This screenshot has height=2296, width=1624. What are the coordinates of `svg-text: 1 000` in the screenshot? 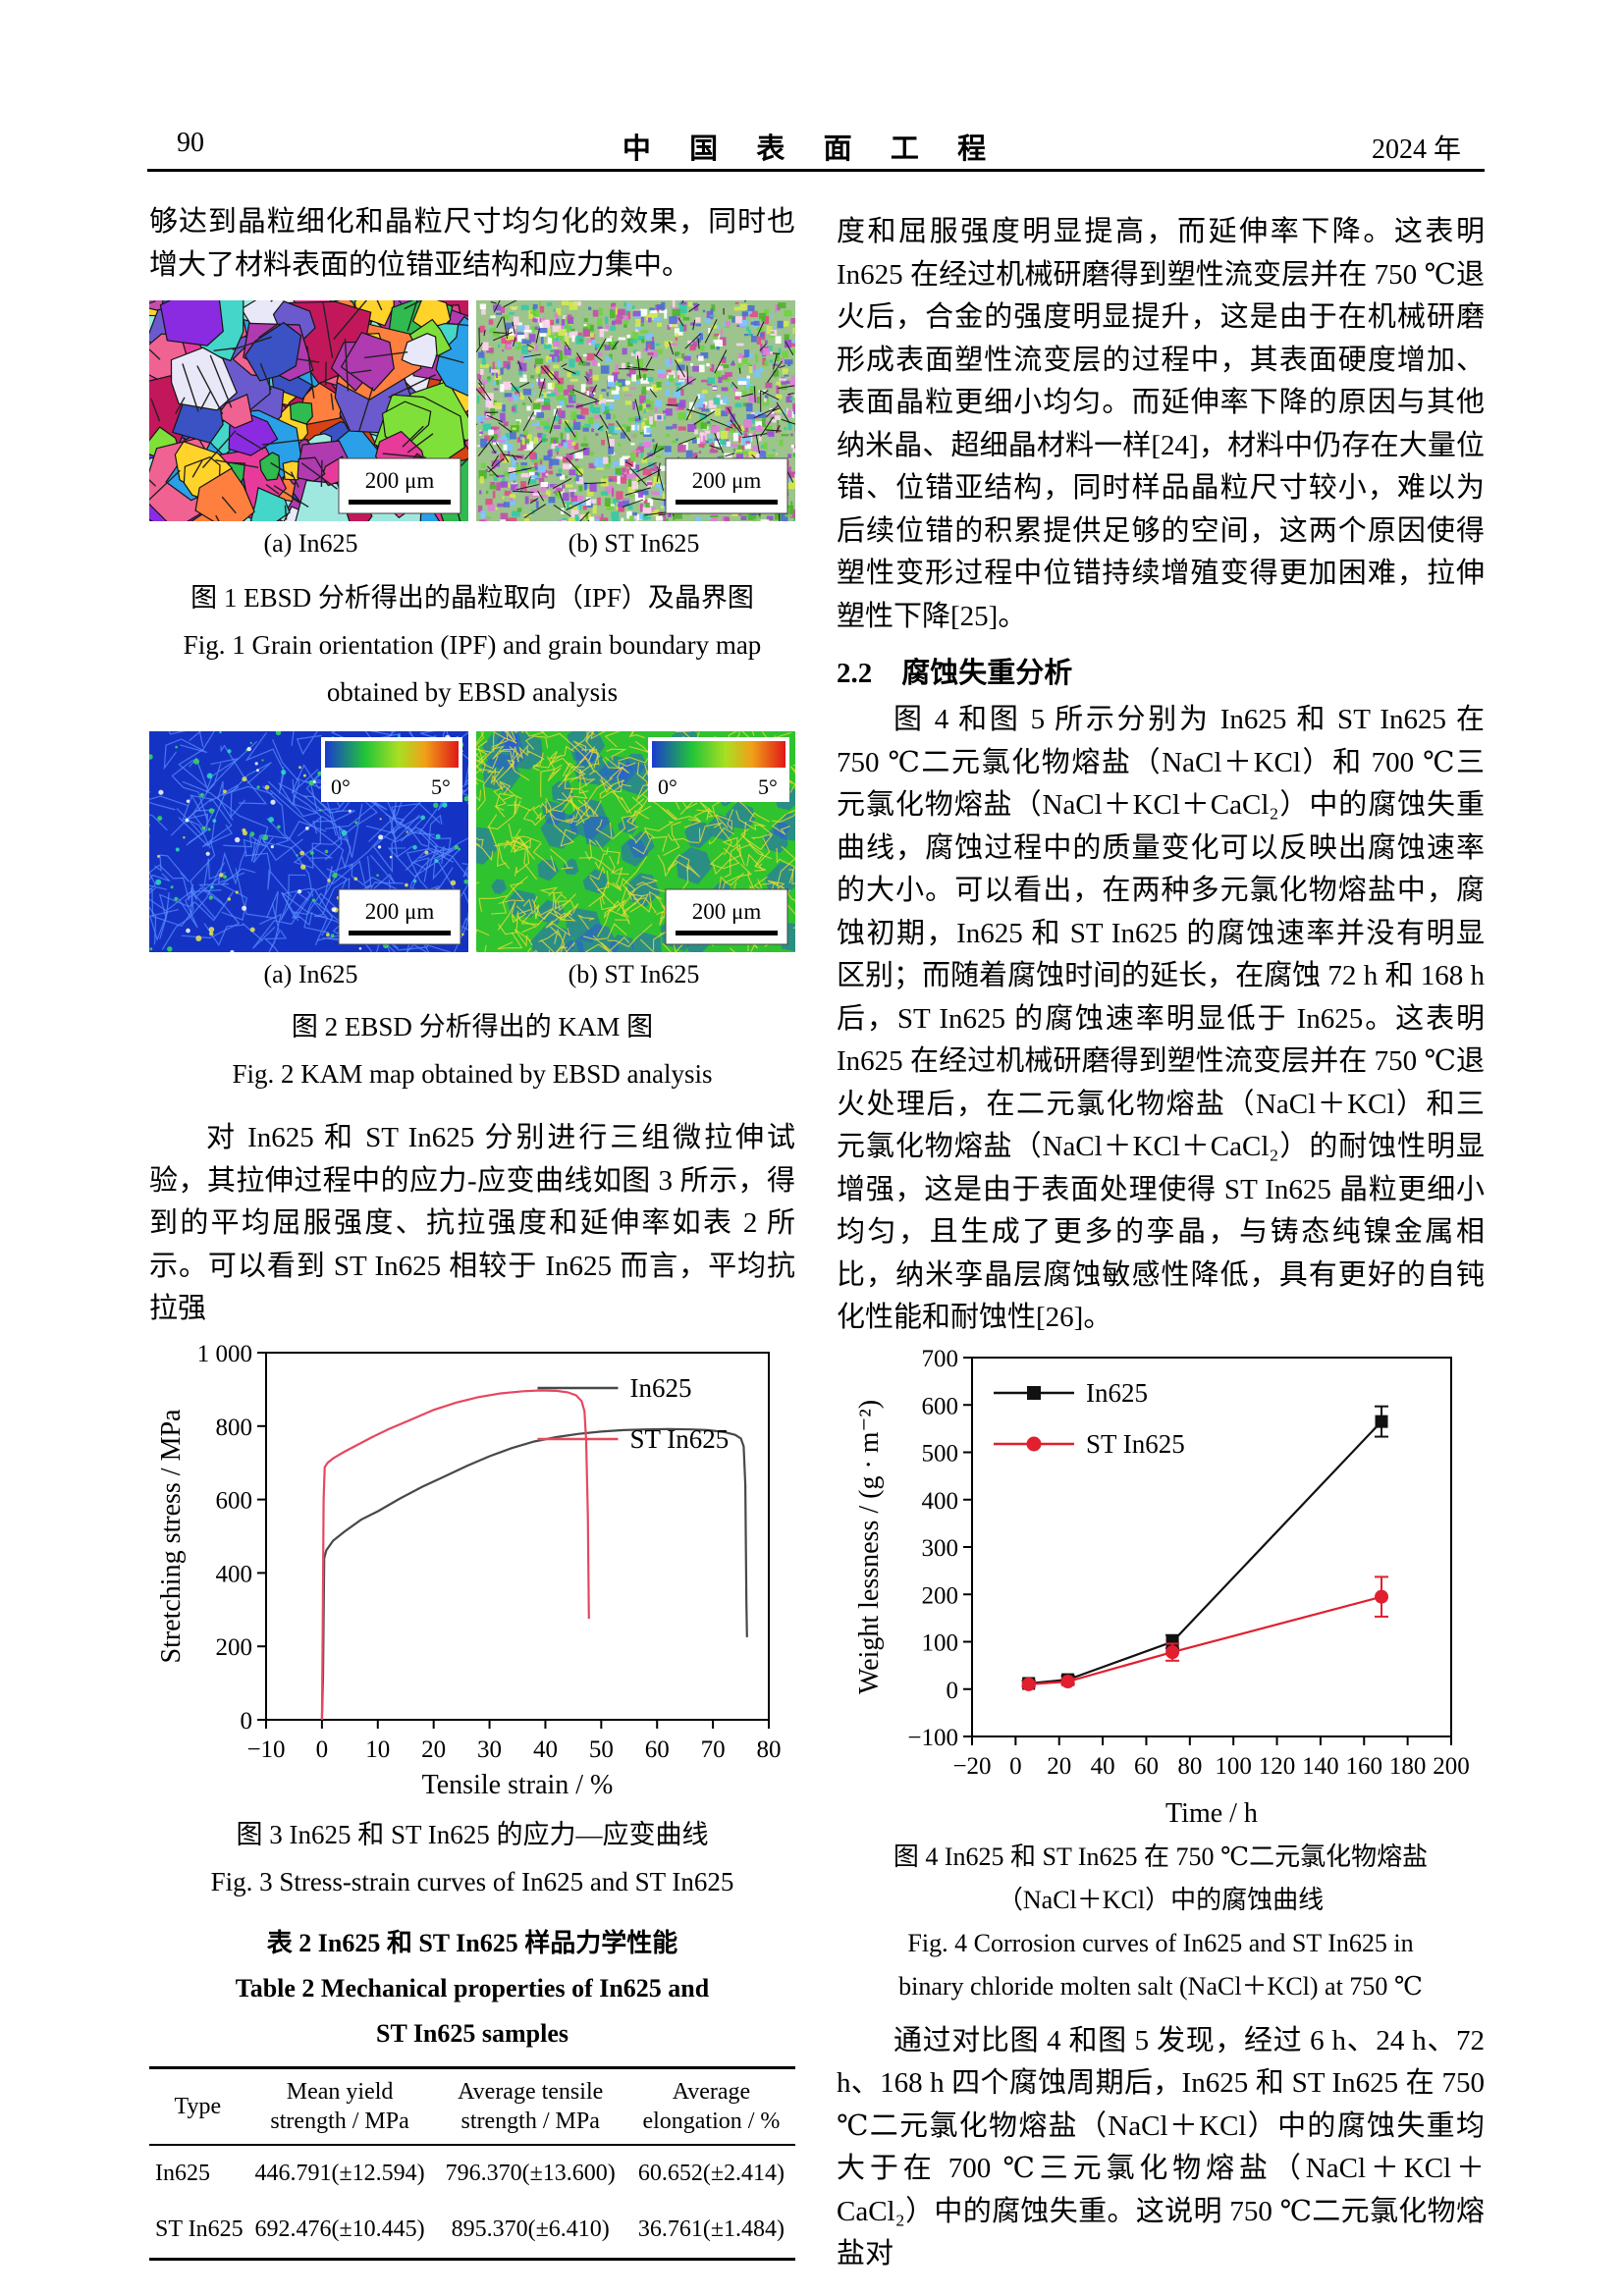 It's located at (224, 1354).